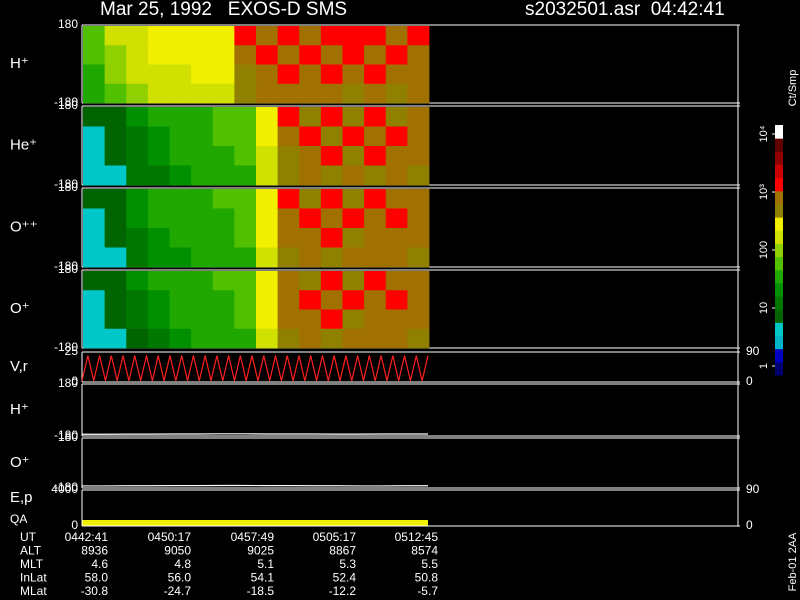 This screenshot has height=600, width=800. What do you see at coordinates (19, 63) in the screenshot?
I see `panel-label: H⁺` at bounding box center [19, 63].